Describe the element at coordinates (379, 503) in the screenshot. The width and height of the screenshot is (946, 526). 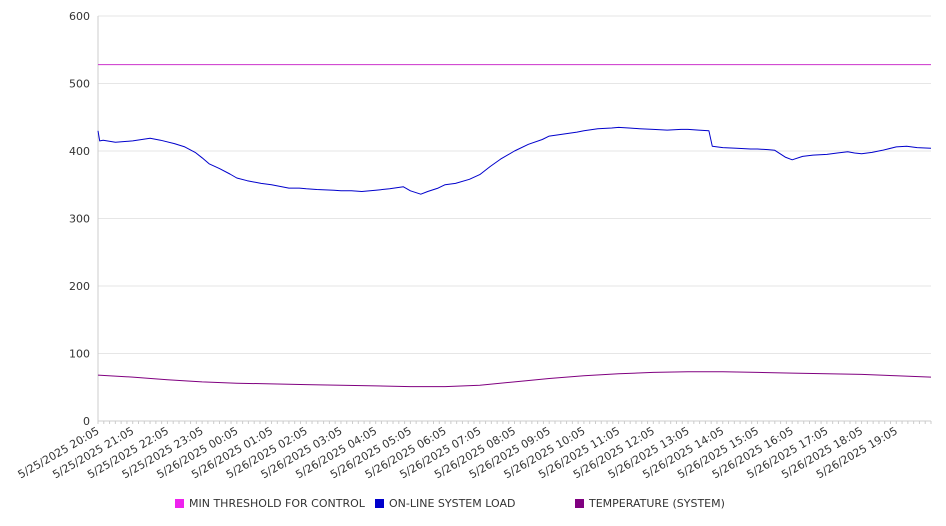
I see `legend-swatch-system-load` at that location.